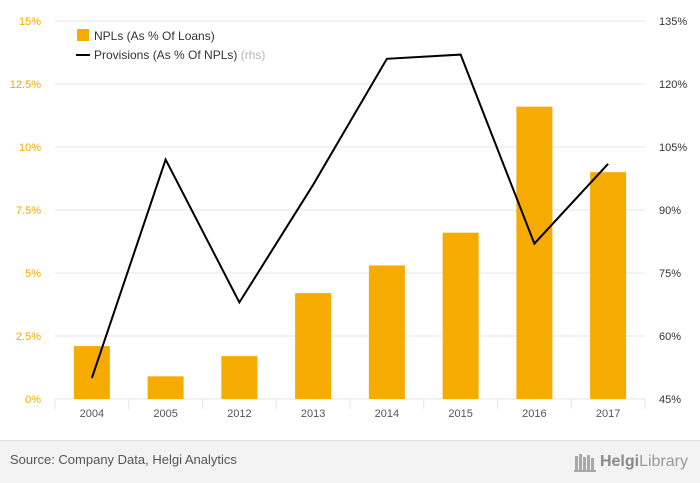 The width and height of the screenshot is (700, 483). What do you see at coordinates (28, 337) in the screenshot?
I see `left-axis-tick-label: 2.5%` at bounding box center [28, 337].